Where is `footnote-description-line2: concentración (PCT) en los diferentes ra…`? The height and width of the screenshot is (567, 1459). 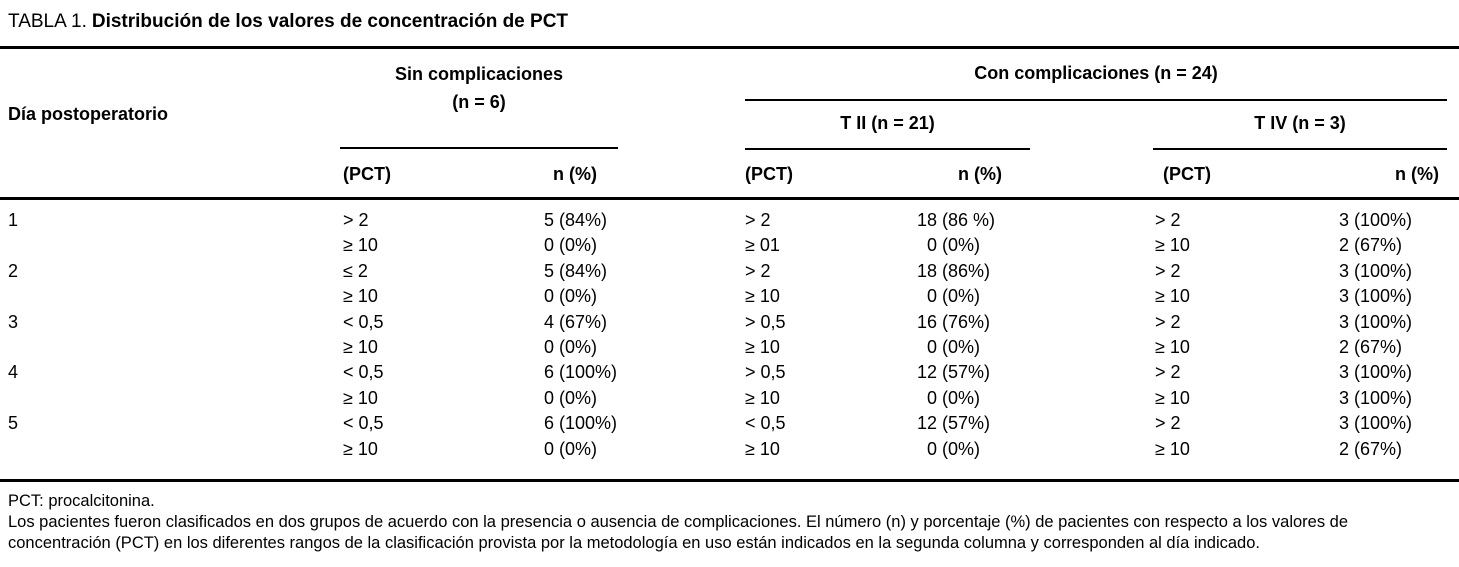 footnote-description-line2: concentración (PCT) en los diferentes ra… is located at coordinates (634, 543).